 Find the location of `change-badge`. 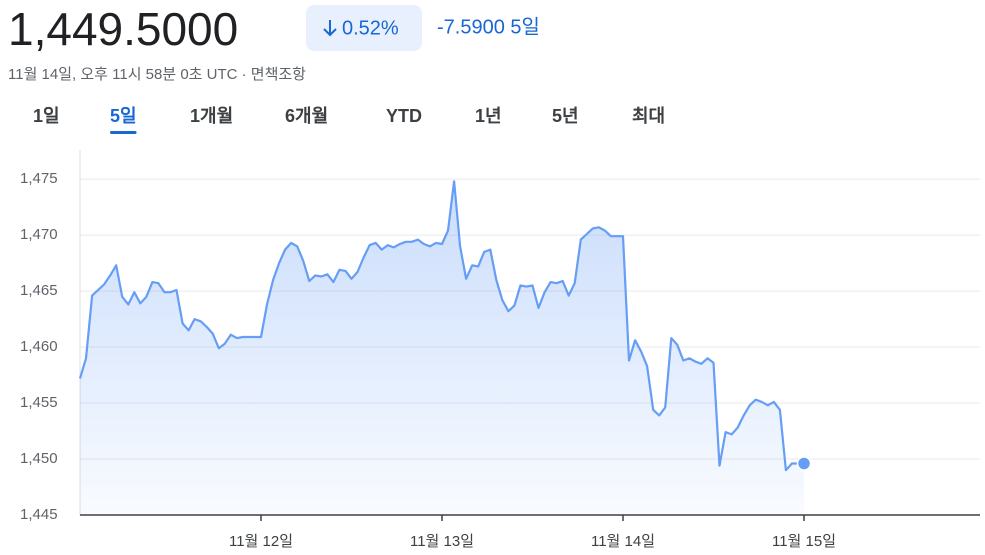

change-badge is located at coordinates (364, 28).